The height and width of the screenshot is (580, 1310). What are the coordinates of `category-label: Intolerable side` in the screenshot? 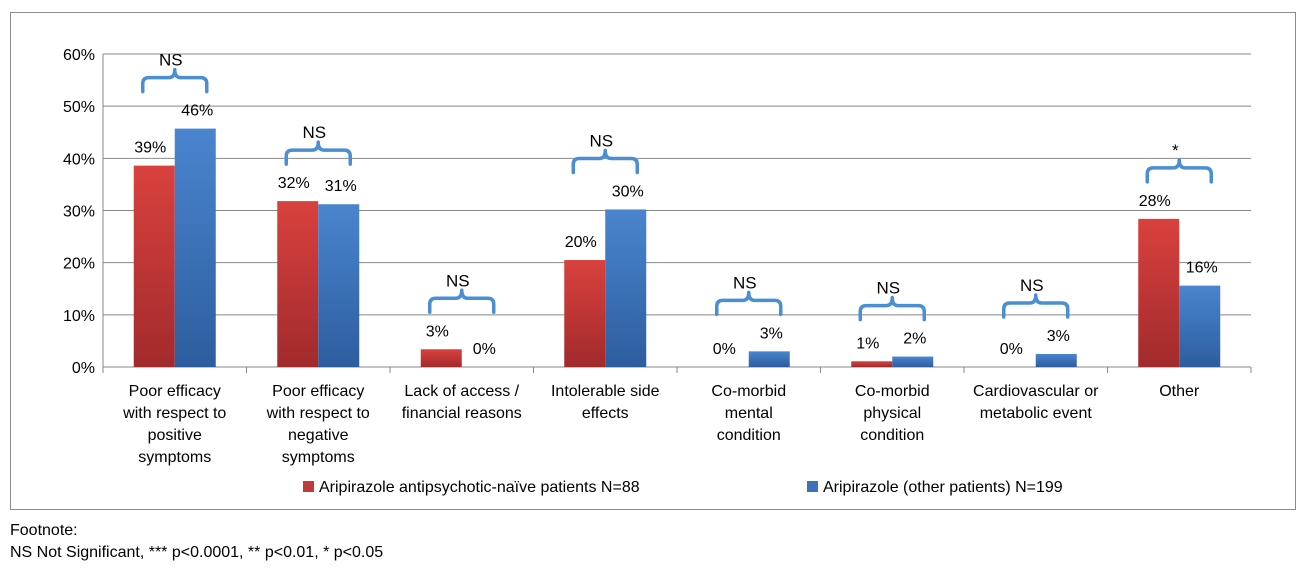 It's located at (605, 391).